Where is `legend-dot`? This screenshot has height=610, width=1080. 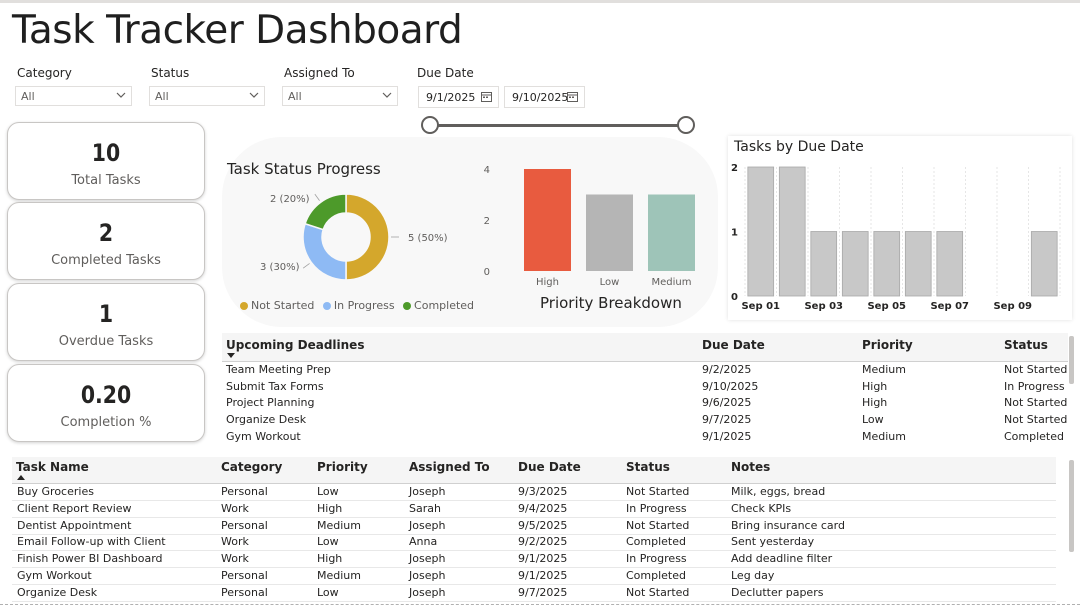
legend-dot is located at coordinates (244, 306).